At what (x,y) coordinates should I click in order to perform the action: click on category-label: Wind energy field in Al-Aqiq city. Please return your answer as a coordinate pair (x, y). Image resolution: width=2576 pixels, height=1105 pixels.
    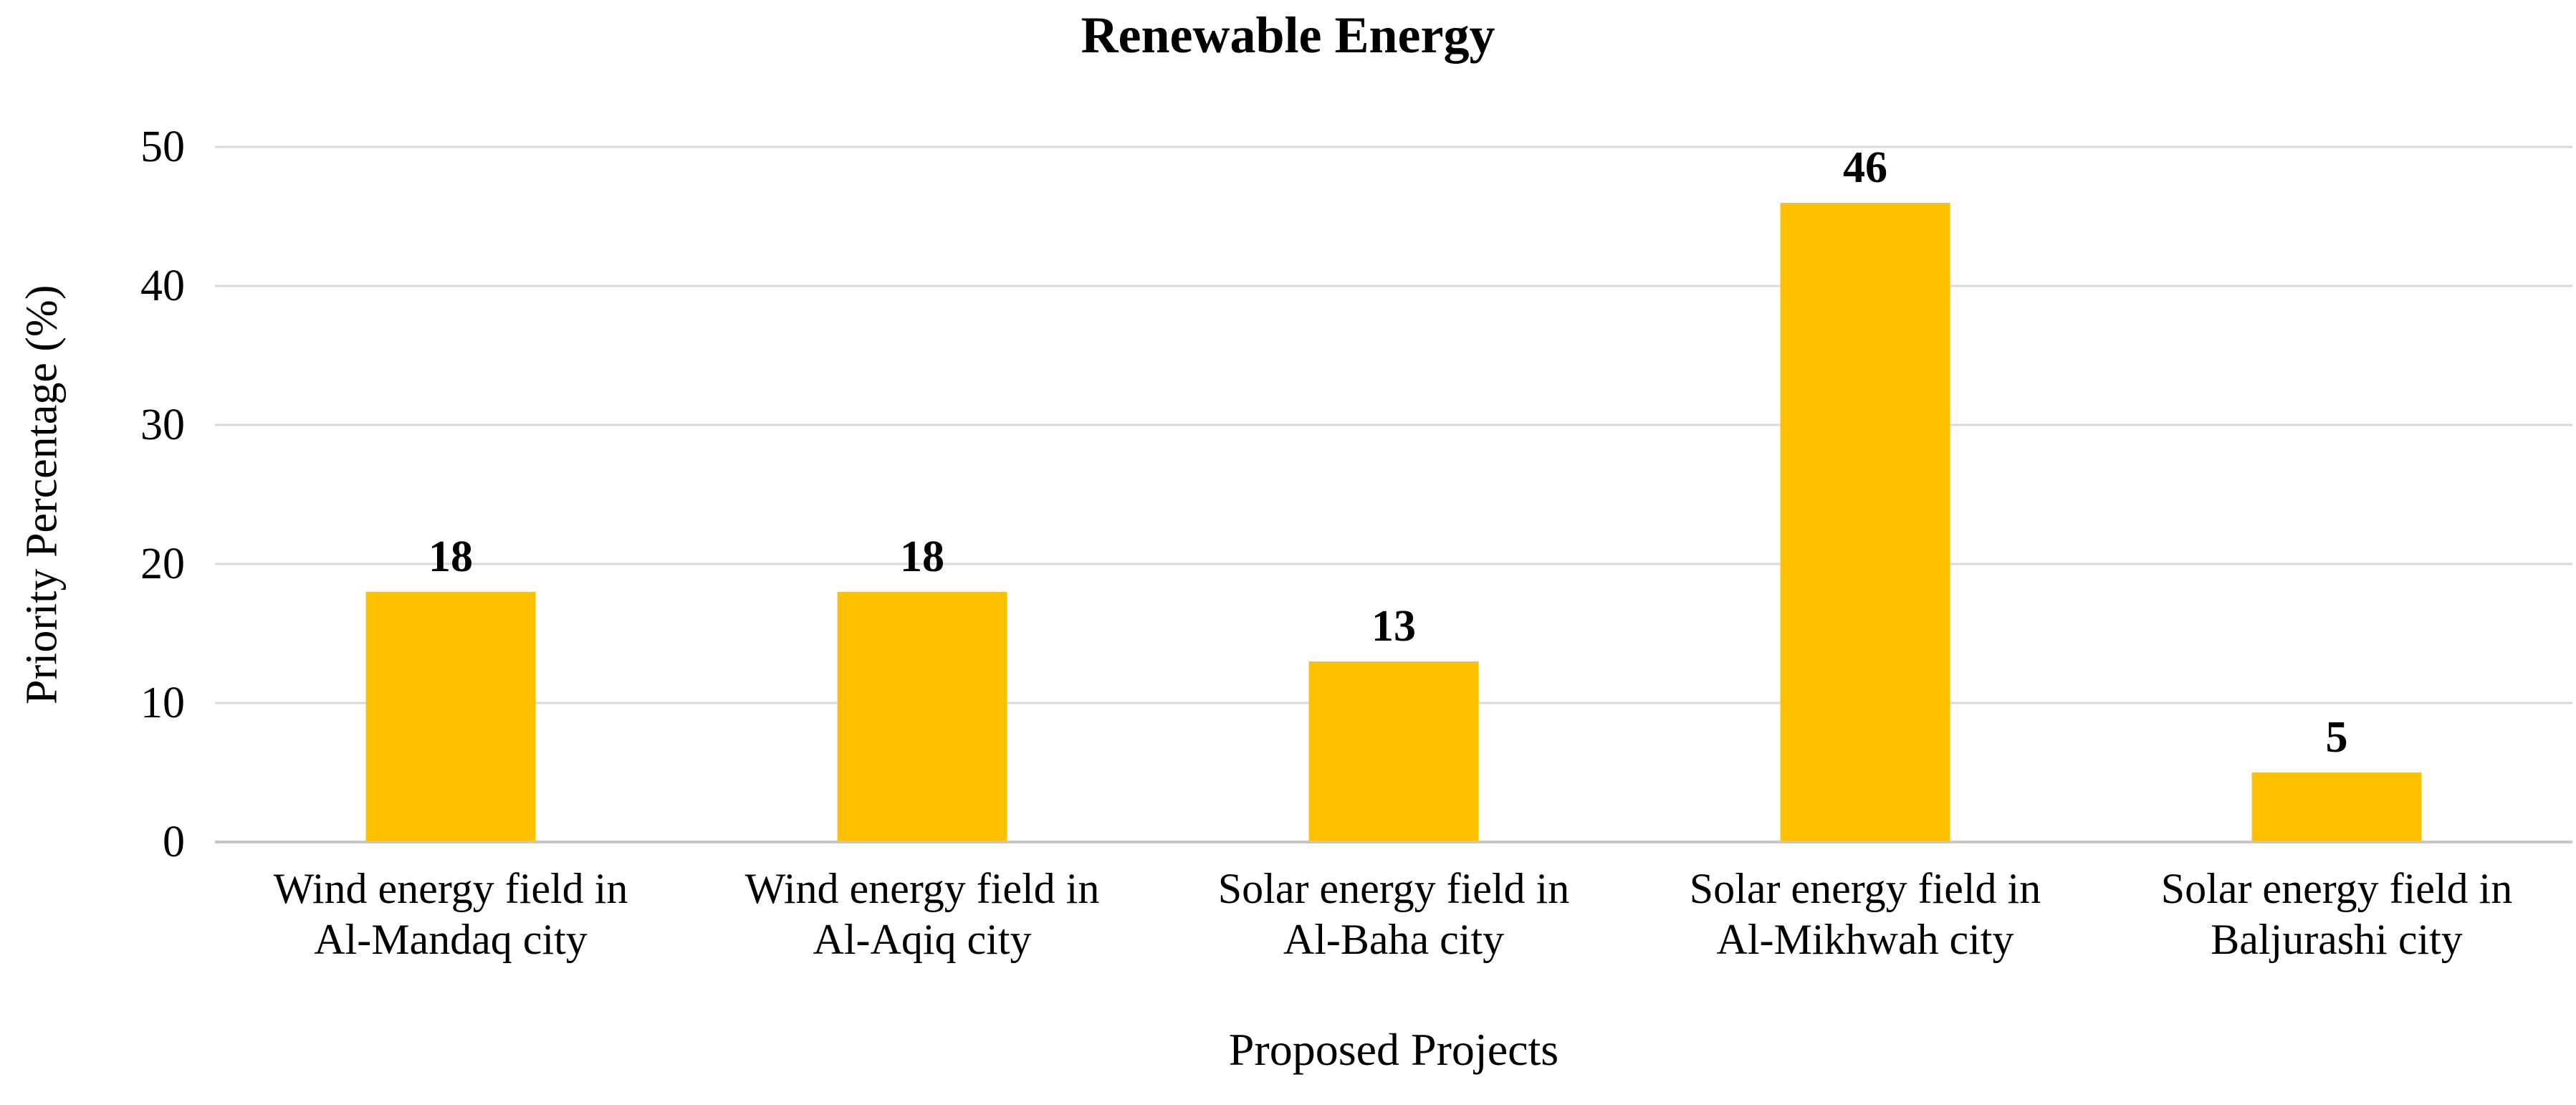
    Looking at the image, I should click on (922, 914).